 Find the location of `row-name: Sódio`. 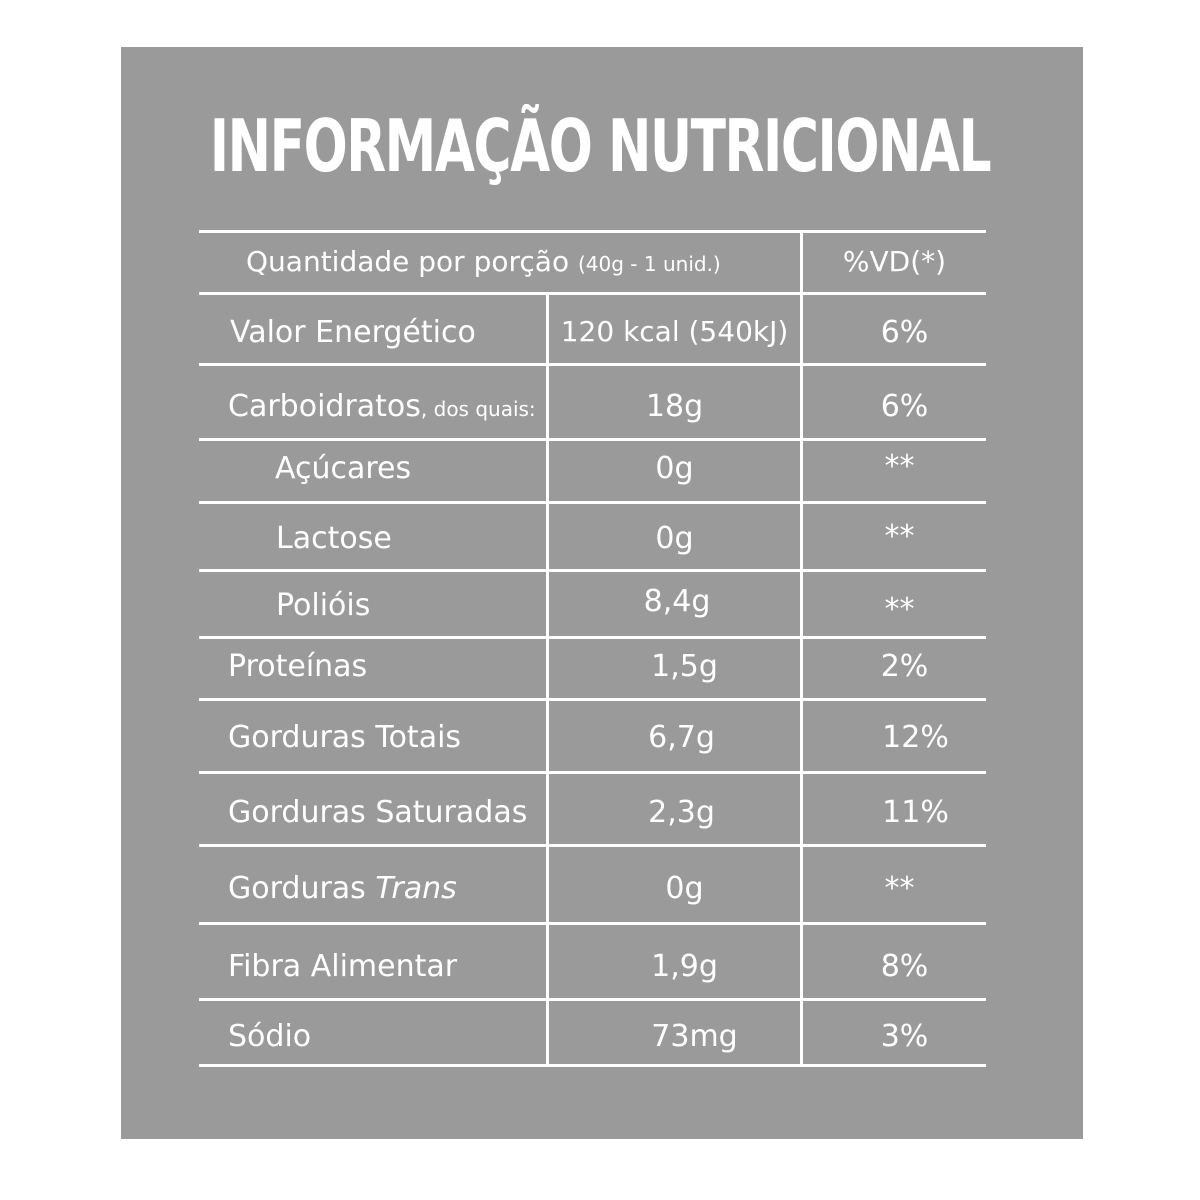

row-name: Sódio is located at coordinates (270, 1036).